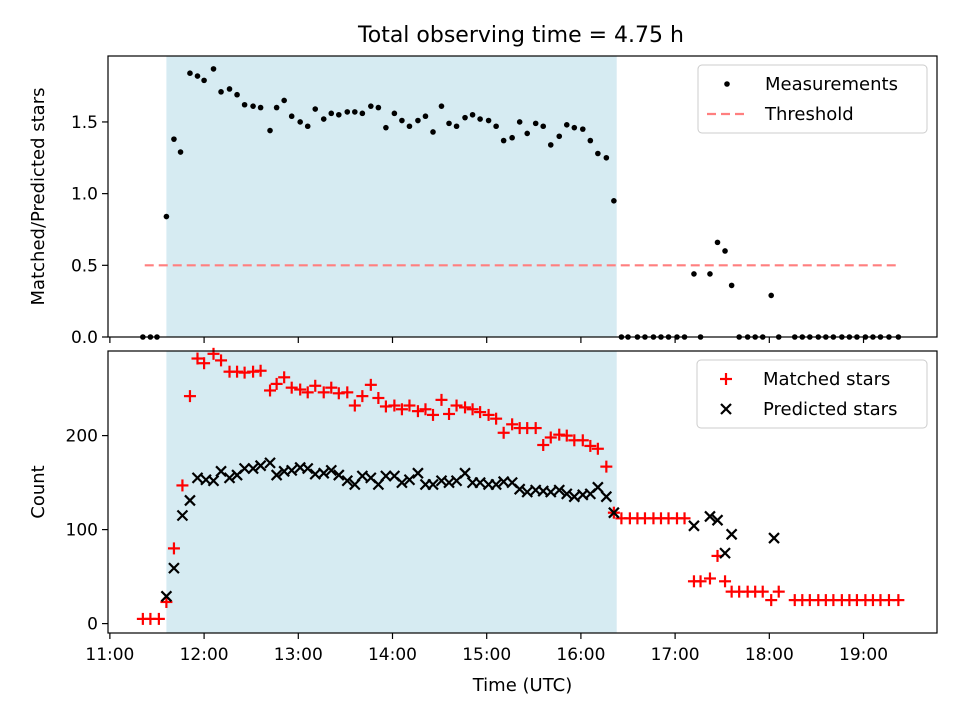 The width and height of the screenshot is (960, 720). I want to click on legend-measurements-label: Measurements, so click(831, 84).